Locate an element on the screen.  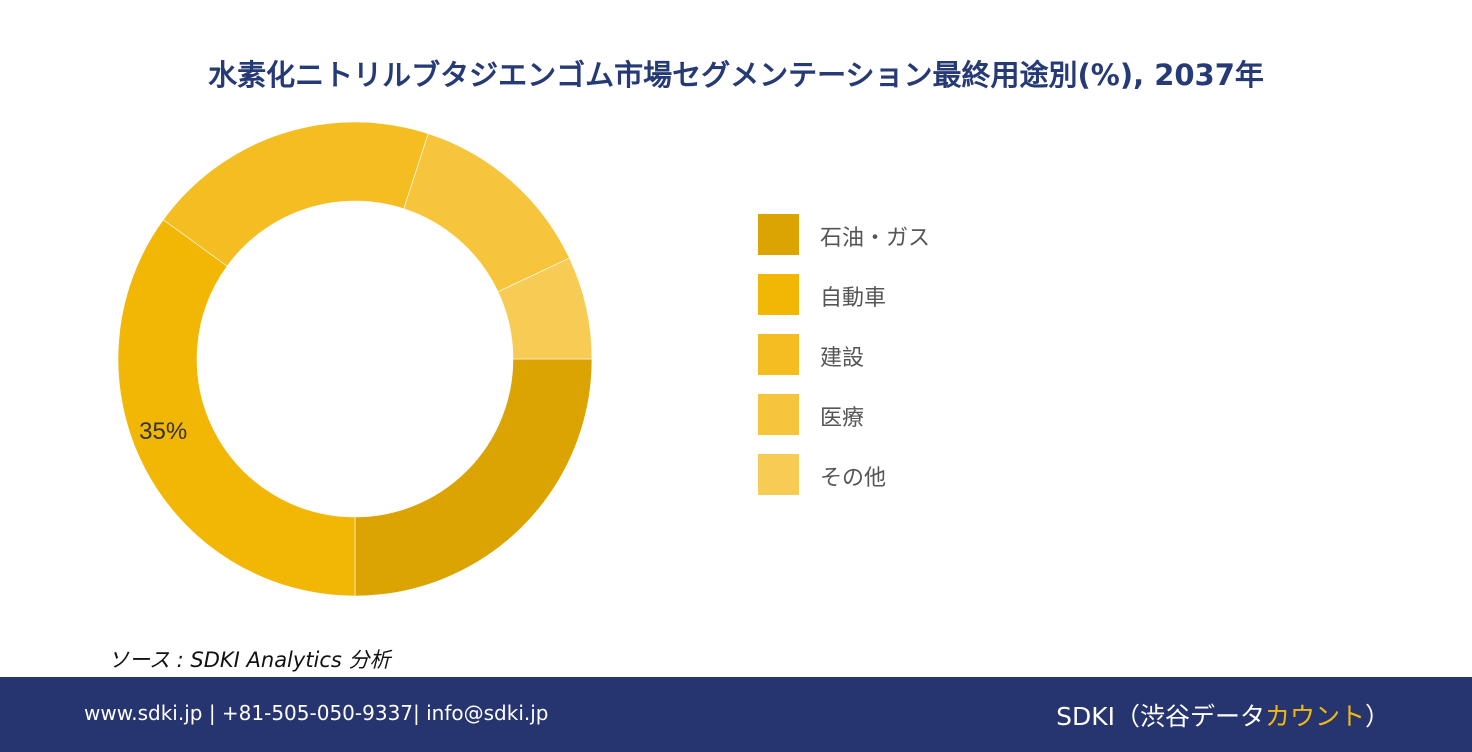
legend-label: 医療 is located at coordinates (842, 418).